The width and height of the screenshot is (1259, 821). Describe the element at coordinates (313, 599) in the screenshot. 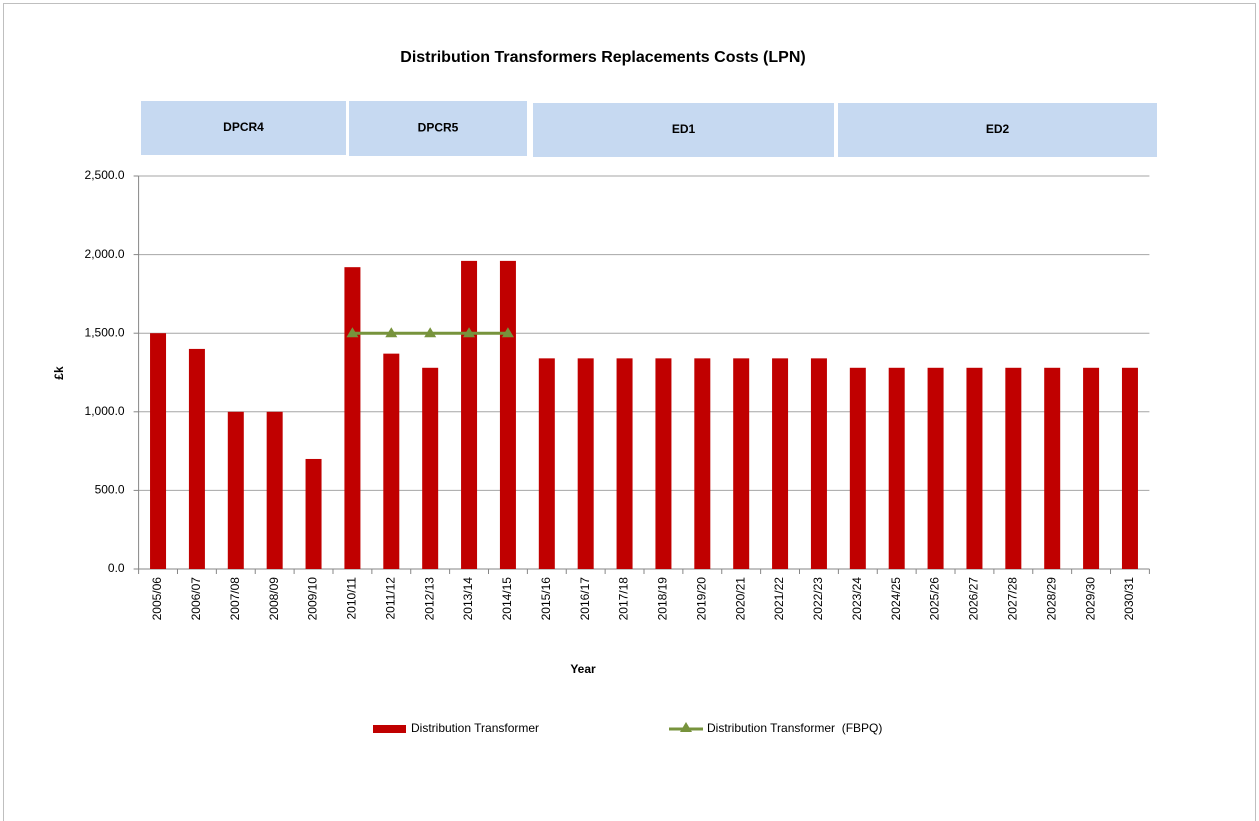

I see `x-tick-label: 2009/10` at that location.